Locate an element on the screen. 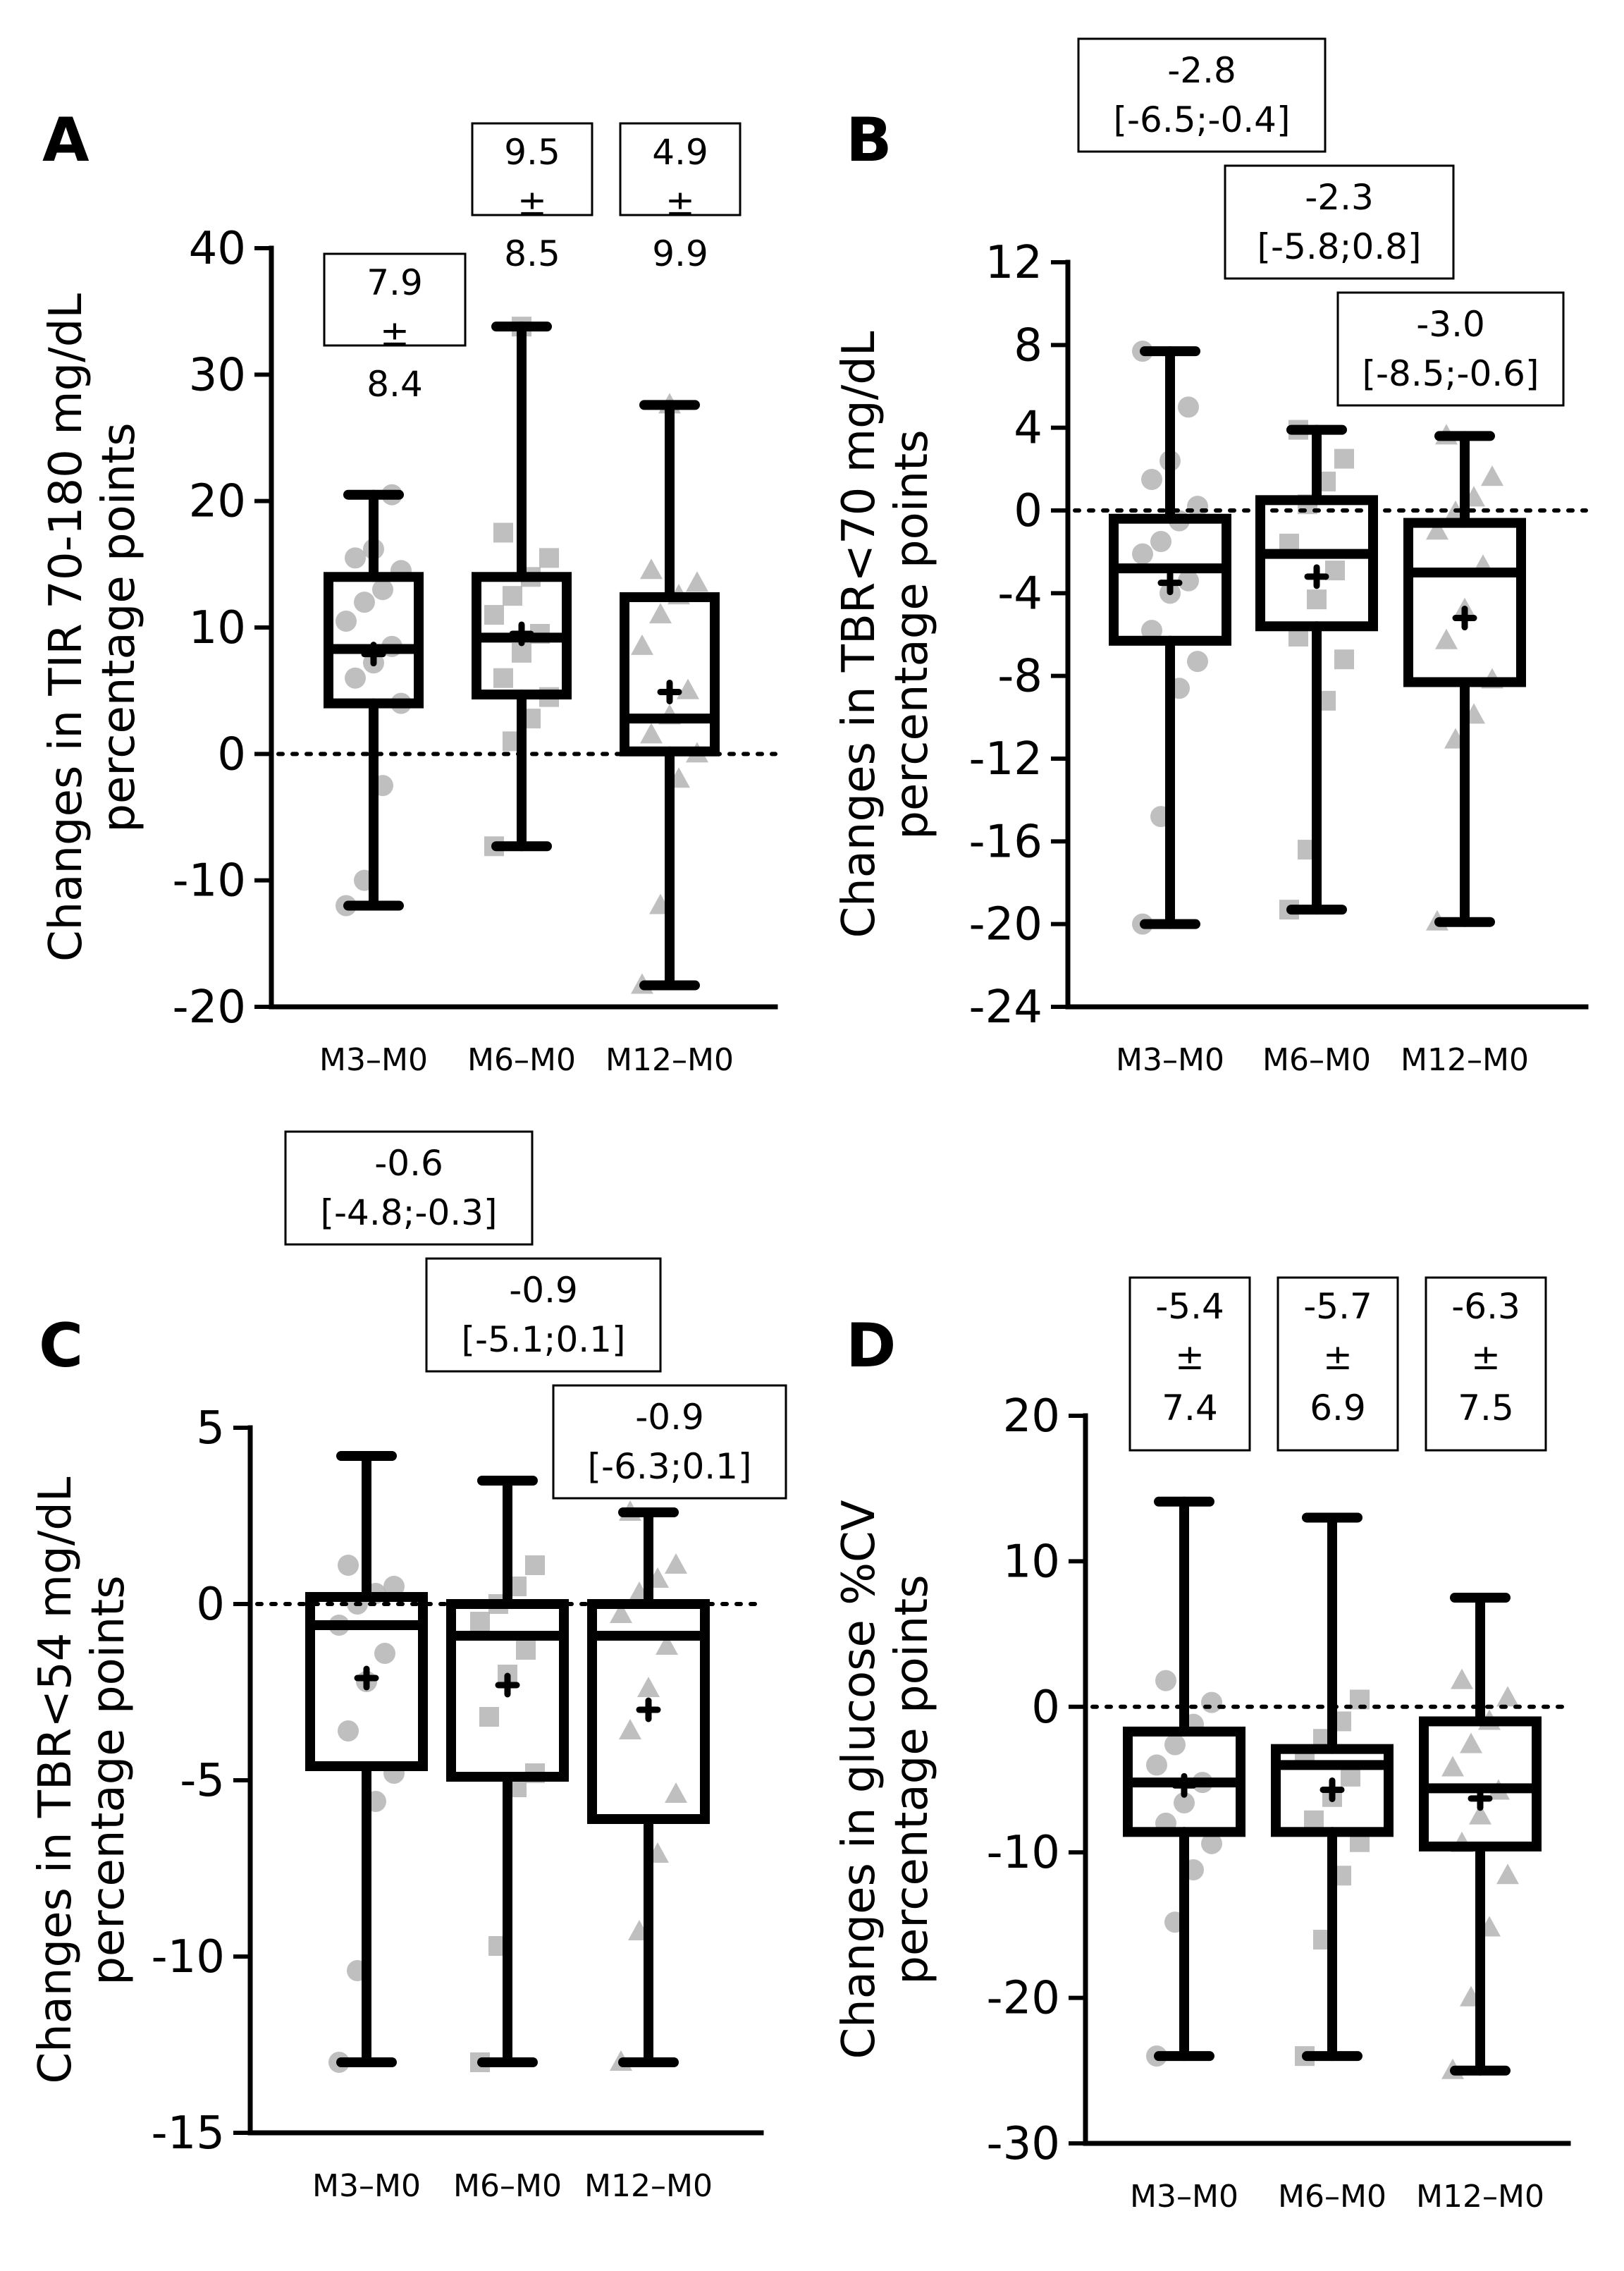  y-tick-label: 40 is located at coordinates (217, 249).